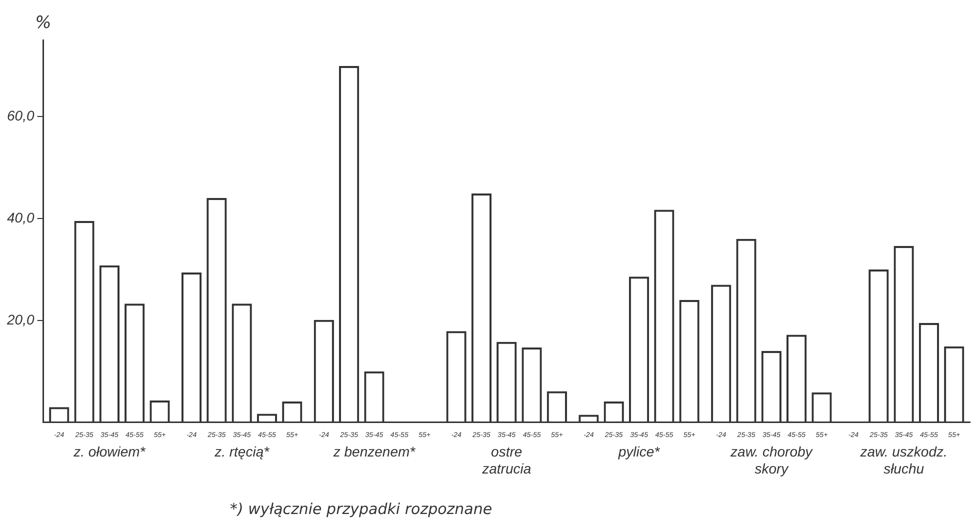 The image size is (980, 532). I want to click on x-tick-label: z. rtęcią*, so click(242, 452).